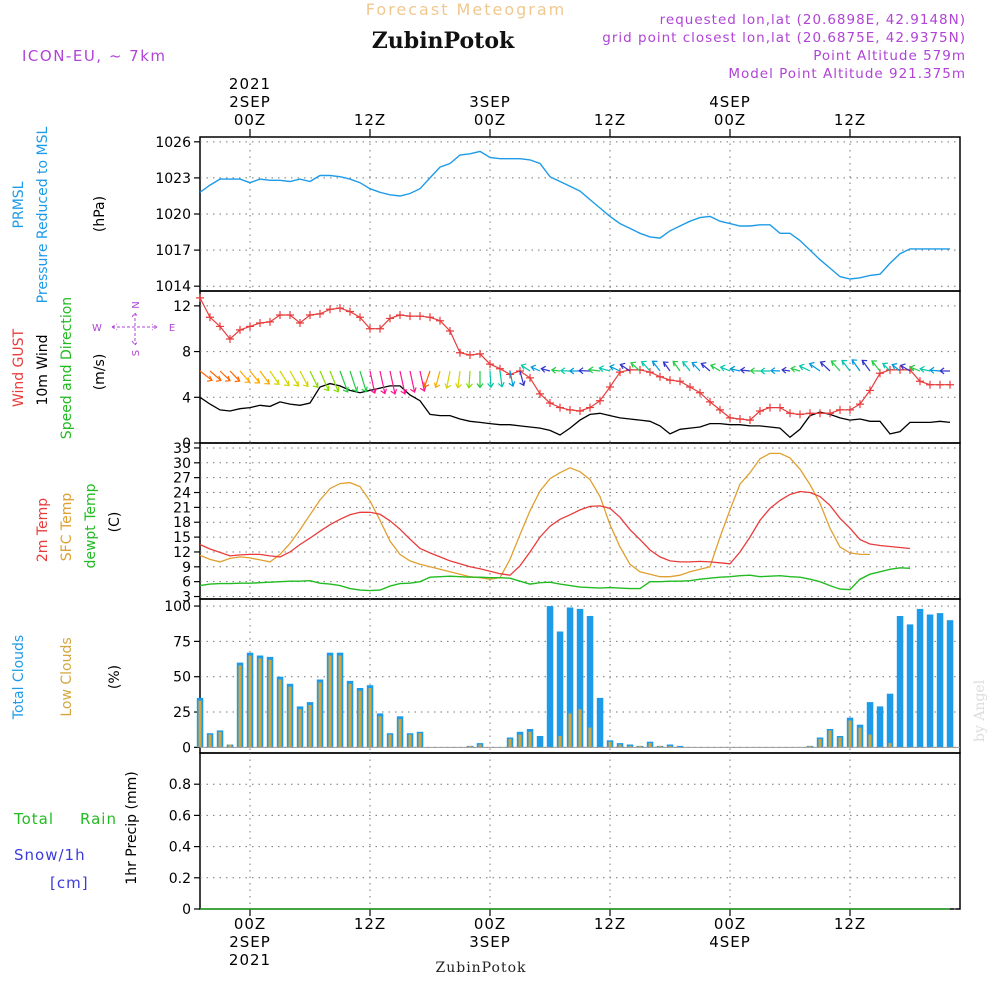 This screenshot has height=1004, width=1000. I want to click on temp-ytick-label: 24, so click(182, 494).